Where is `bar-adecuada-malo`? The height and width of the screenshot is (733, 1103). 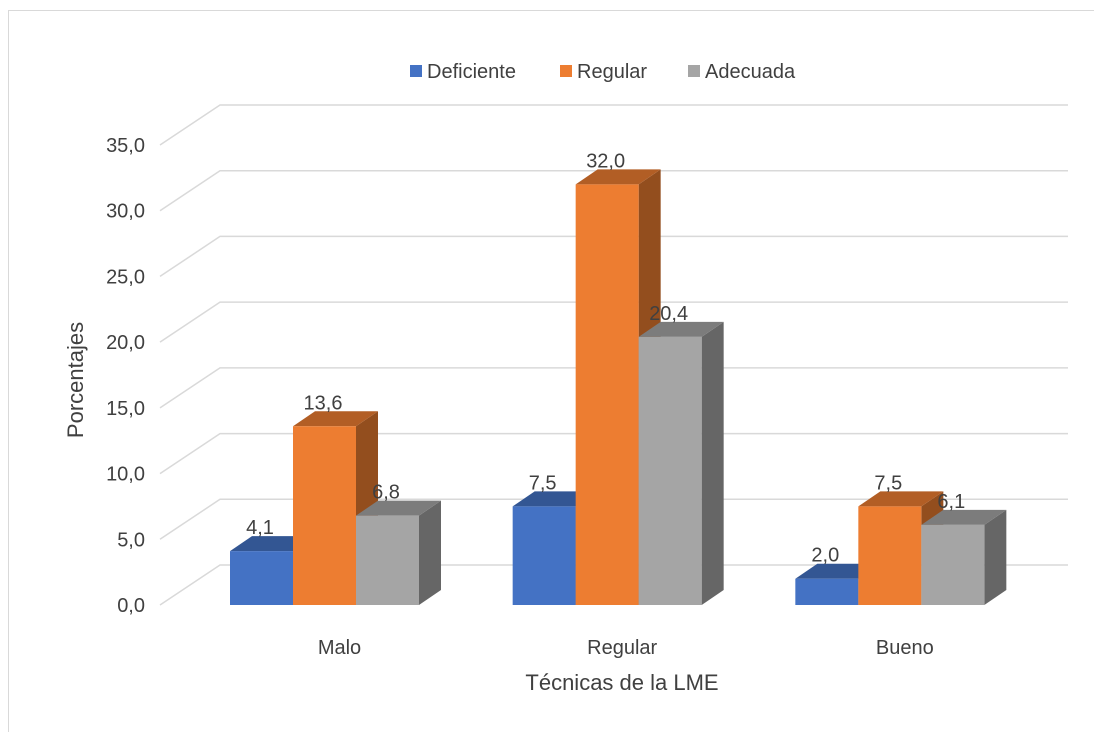
bar-adecuada-malo is located at coordinates (398, 552).